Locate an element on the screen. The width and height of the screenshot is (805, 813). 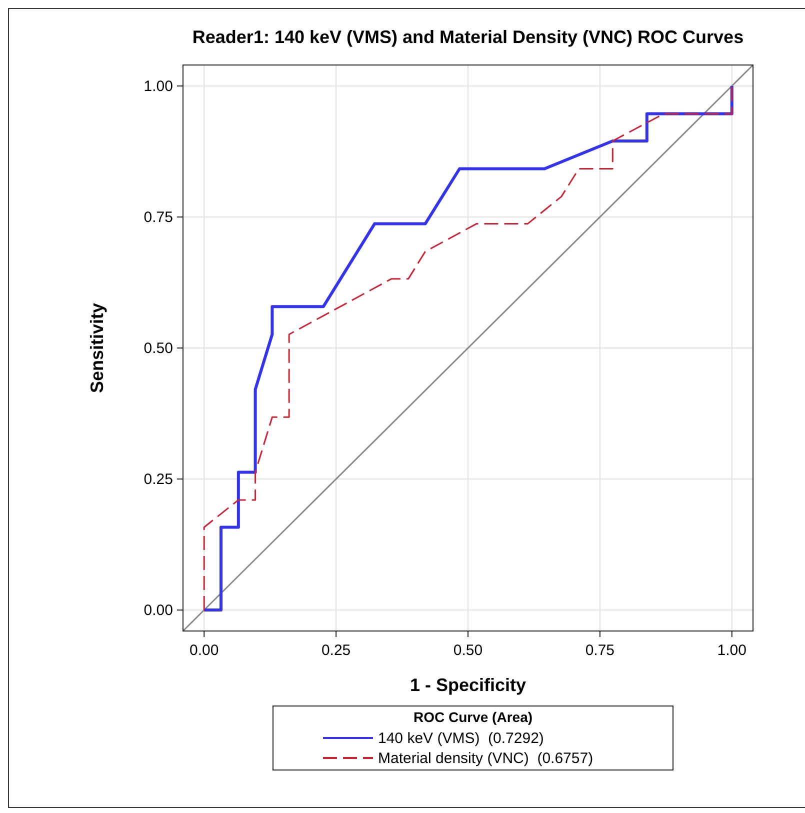
x-tick-label: 0.25 is located at coordinates (336, 650).